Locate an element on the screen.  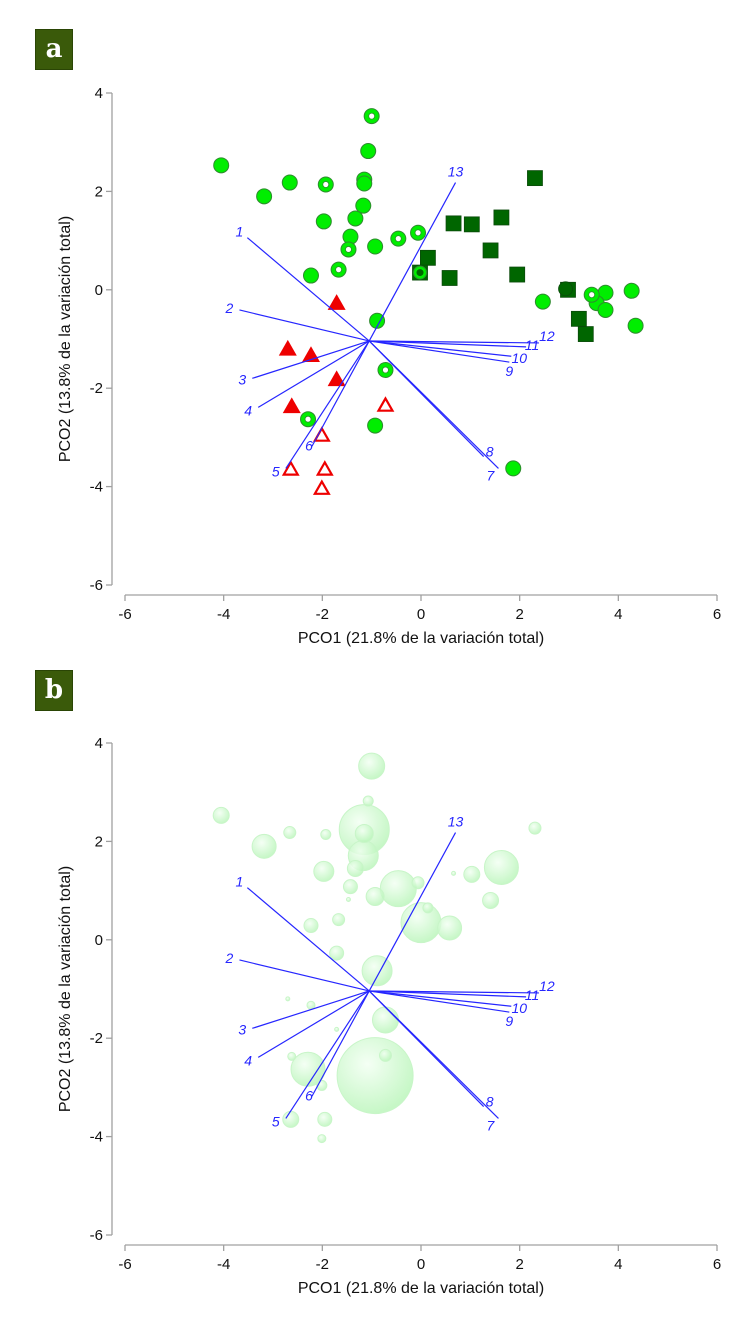
y-tick-label: 0 is located at coordinates (99, 940).